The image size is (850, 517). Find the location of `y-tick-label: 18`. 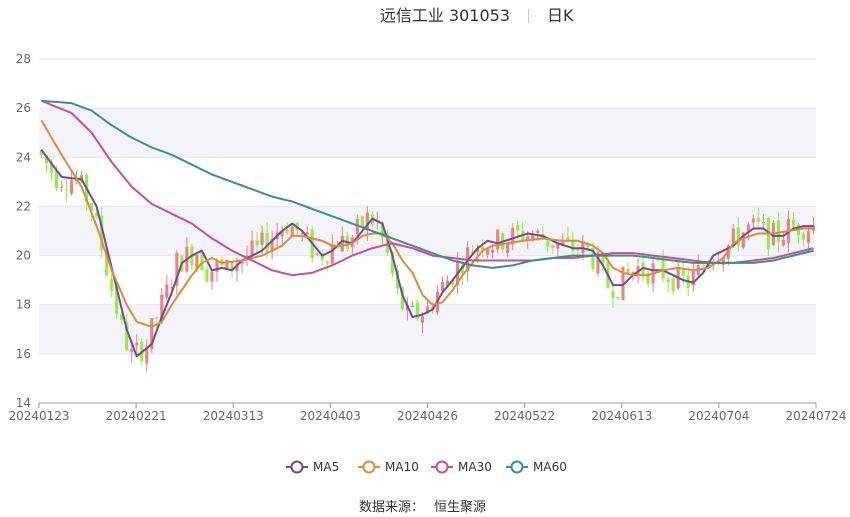

y-tick-label: 18 is located at coordinates (23, 305).